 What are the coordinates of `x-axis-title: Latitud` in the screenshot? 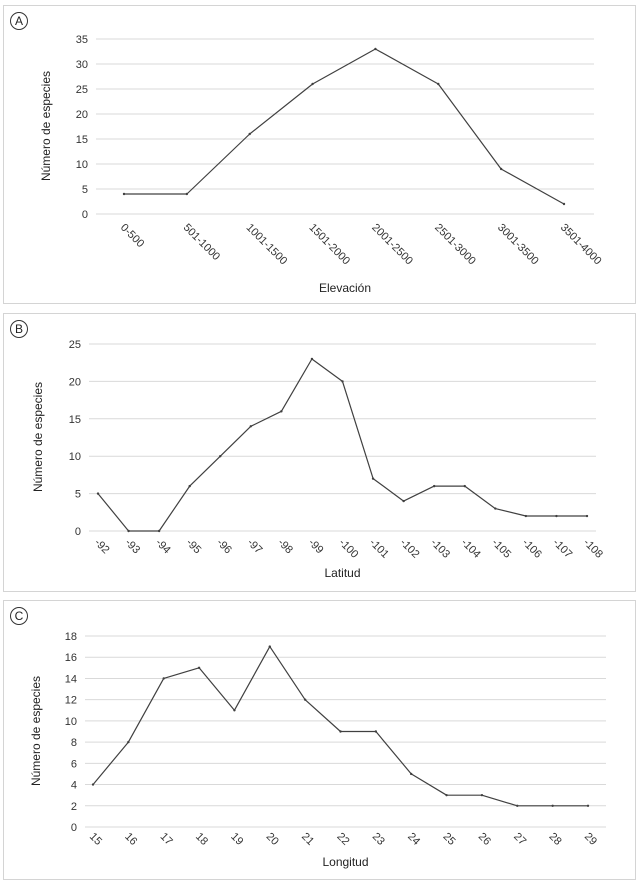 It's located at (342, 573).